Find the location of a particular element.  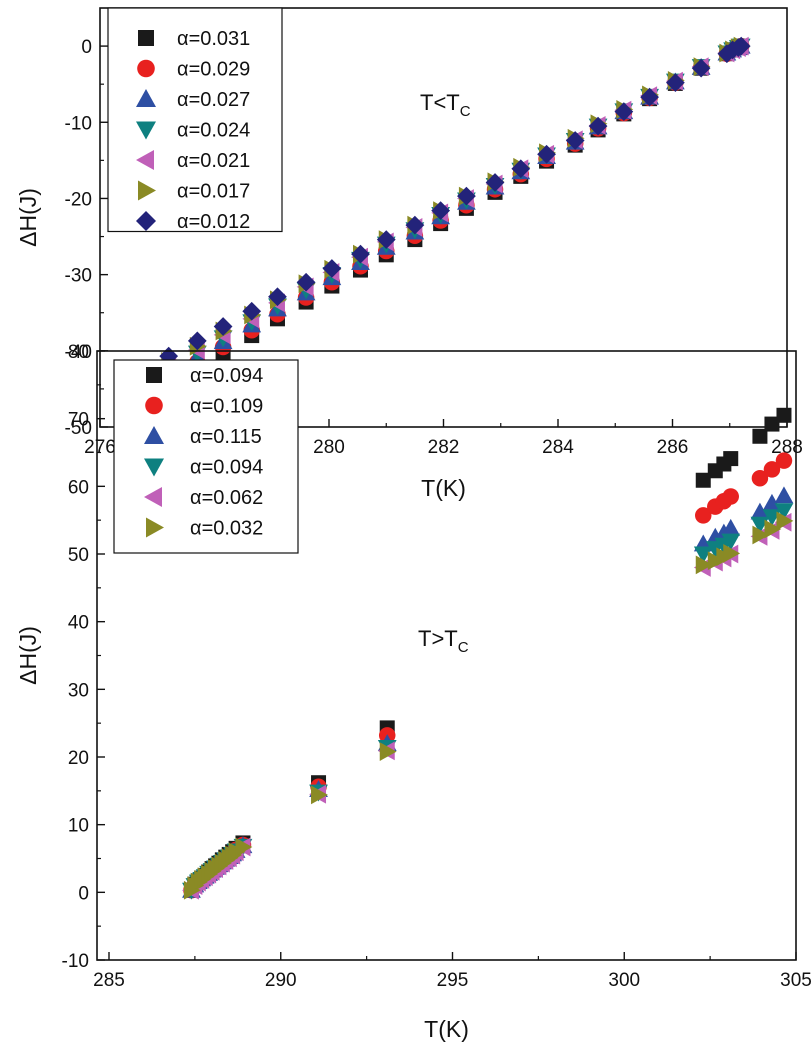

y-tick-label: 50 is located at coordinates (78, 555).